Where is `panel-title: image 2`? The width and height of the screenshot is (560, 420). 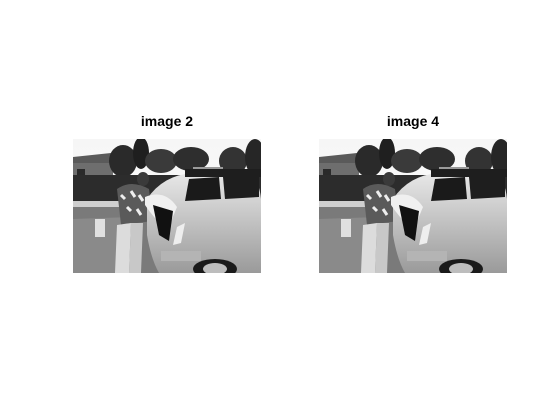 panel-title: image 2 is located at coordinates (167, 121).